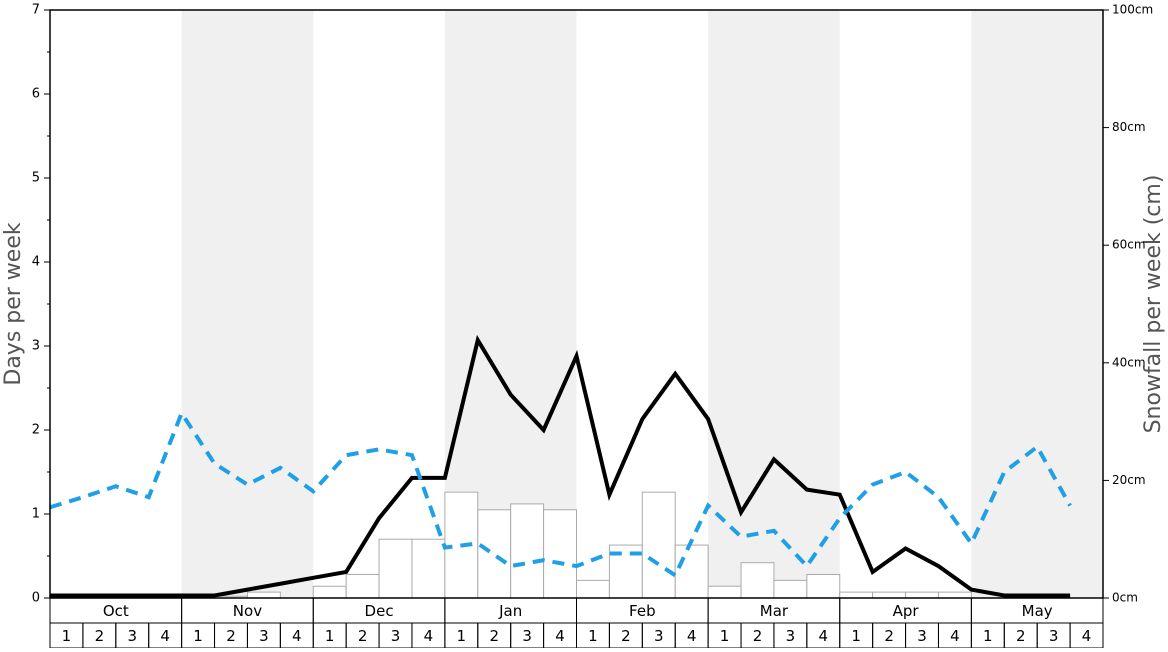 The width and height of the screenshot is (1168, 652). What do you see at coordinates (116, 611) in the screenshot?
I see `month-label: Oct` at bounding box center [116, 611].